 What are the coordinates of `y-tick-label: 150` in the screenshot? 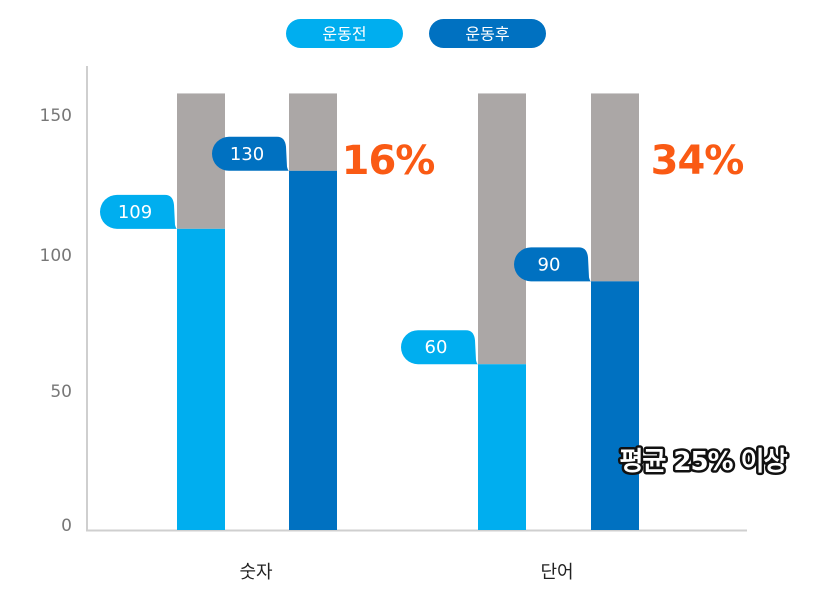 It's located at (56, 116).